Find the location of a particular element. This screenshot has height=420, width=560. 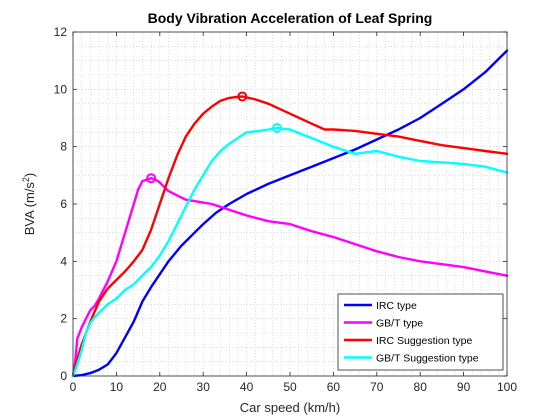

y-tick-label: 2 is located at coordinates (63, 319).